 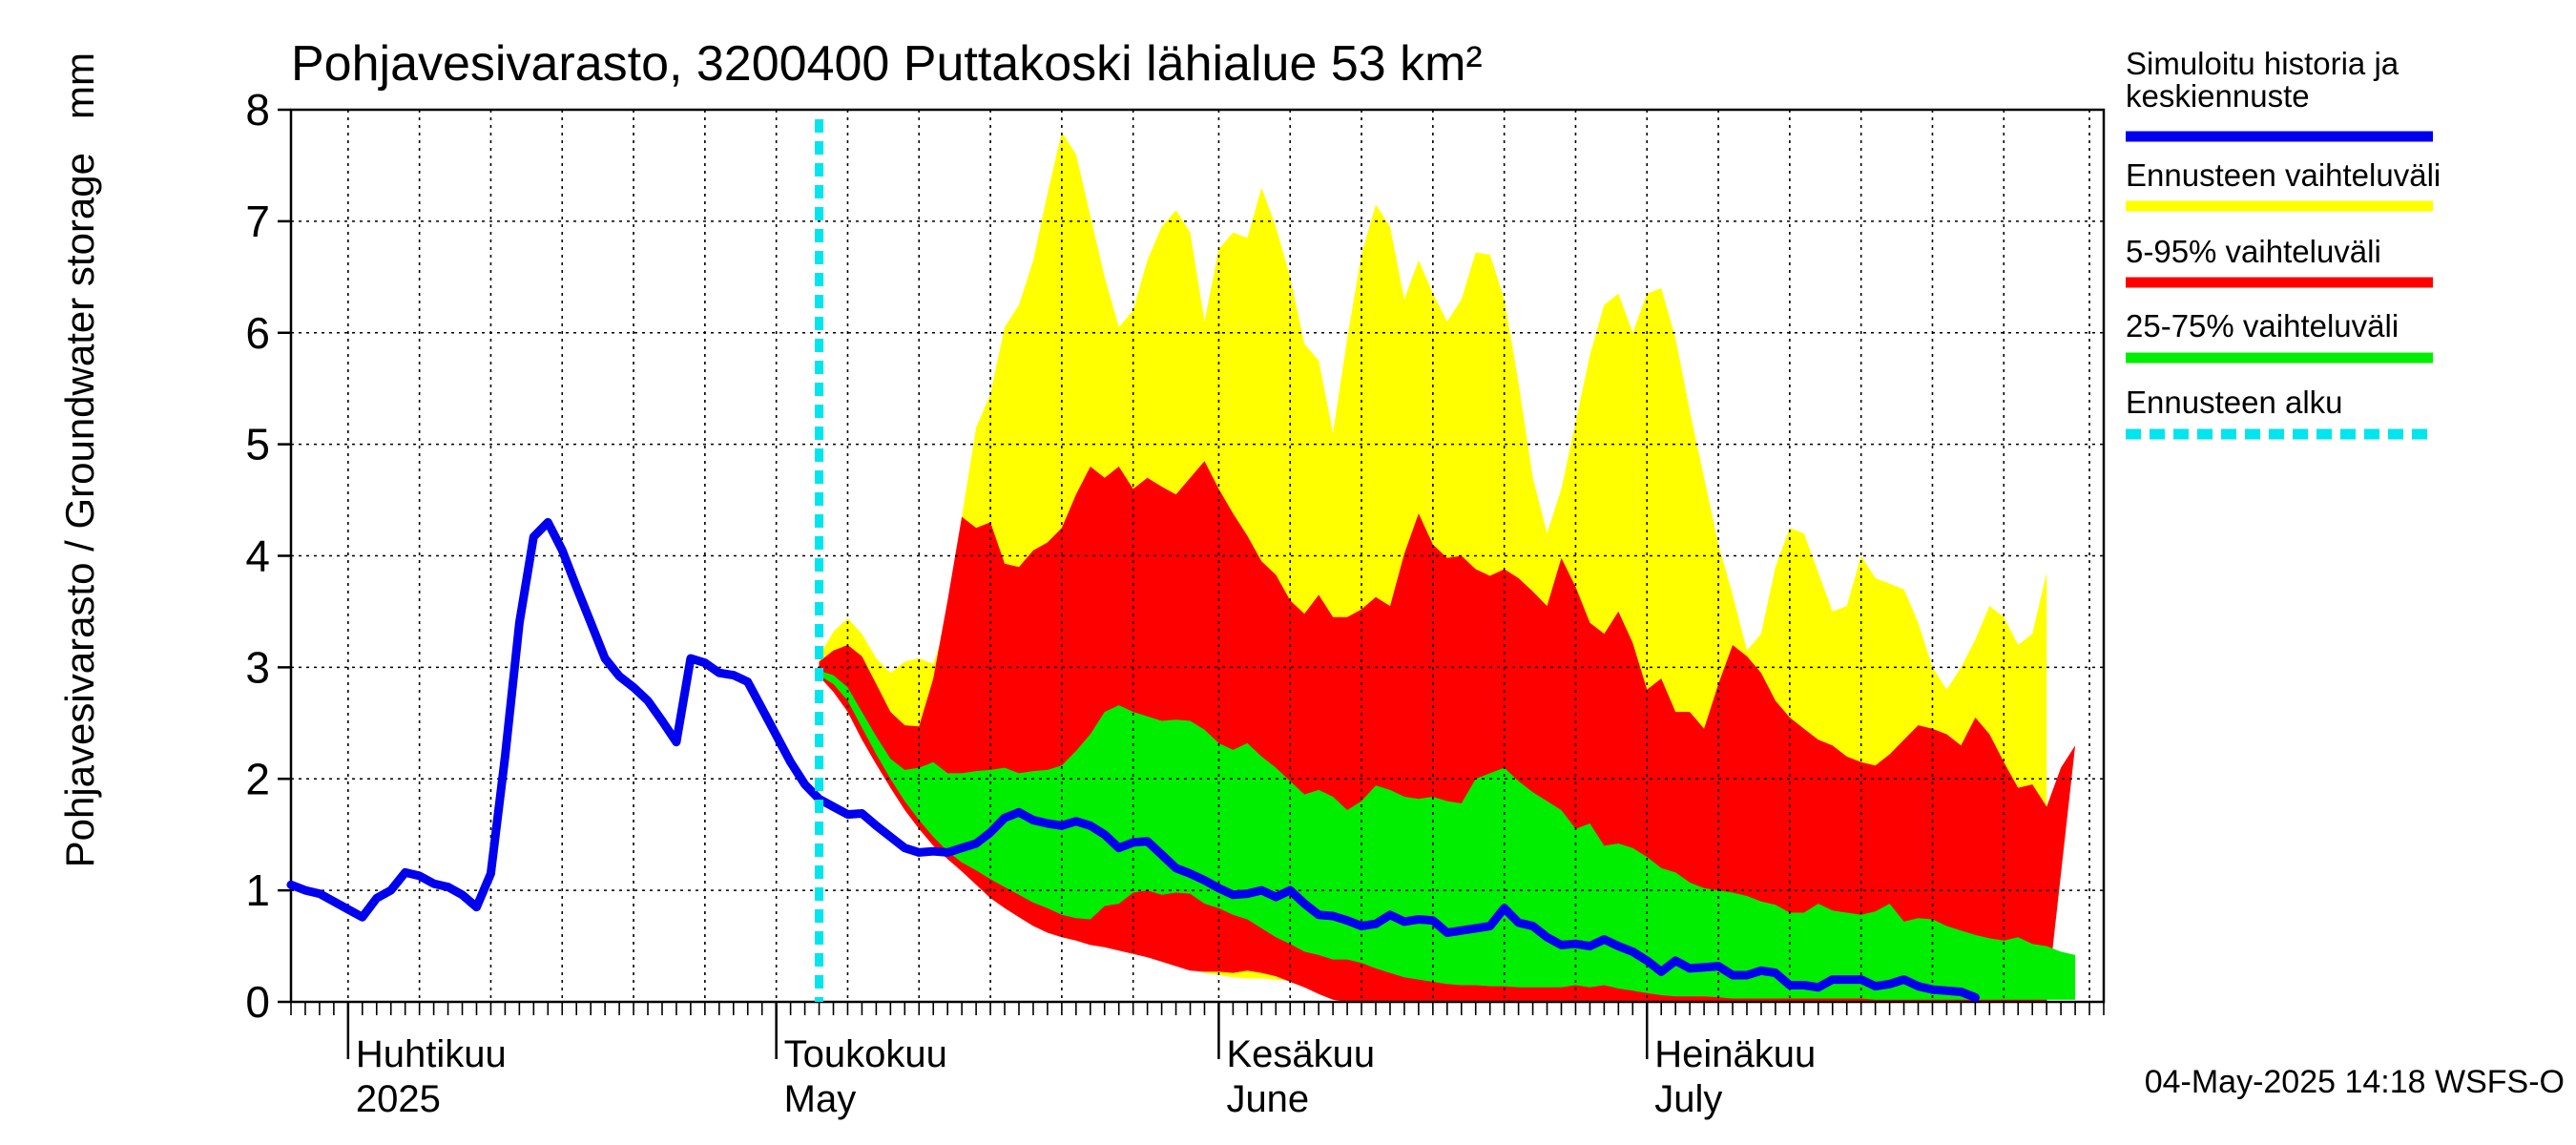 What do you see at coordinates (257, 445) in the screenshot?
I see `y-tick-label: 5` at bounding box center [257, 445].